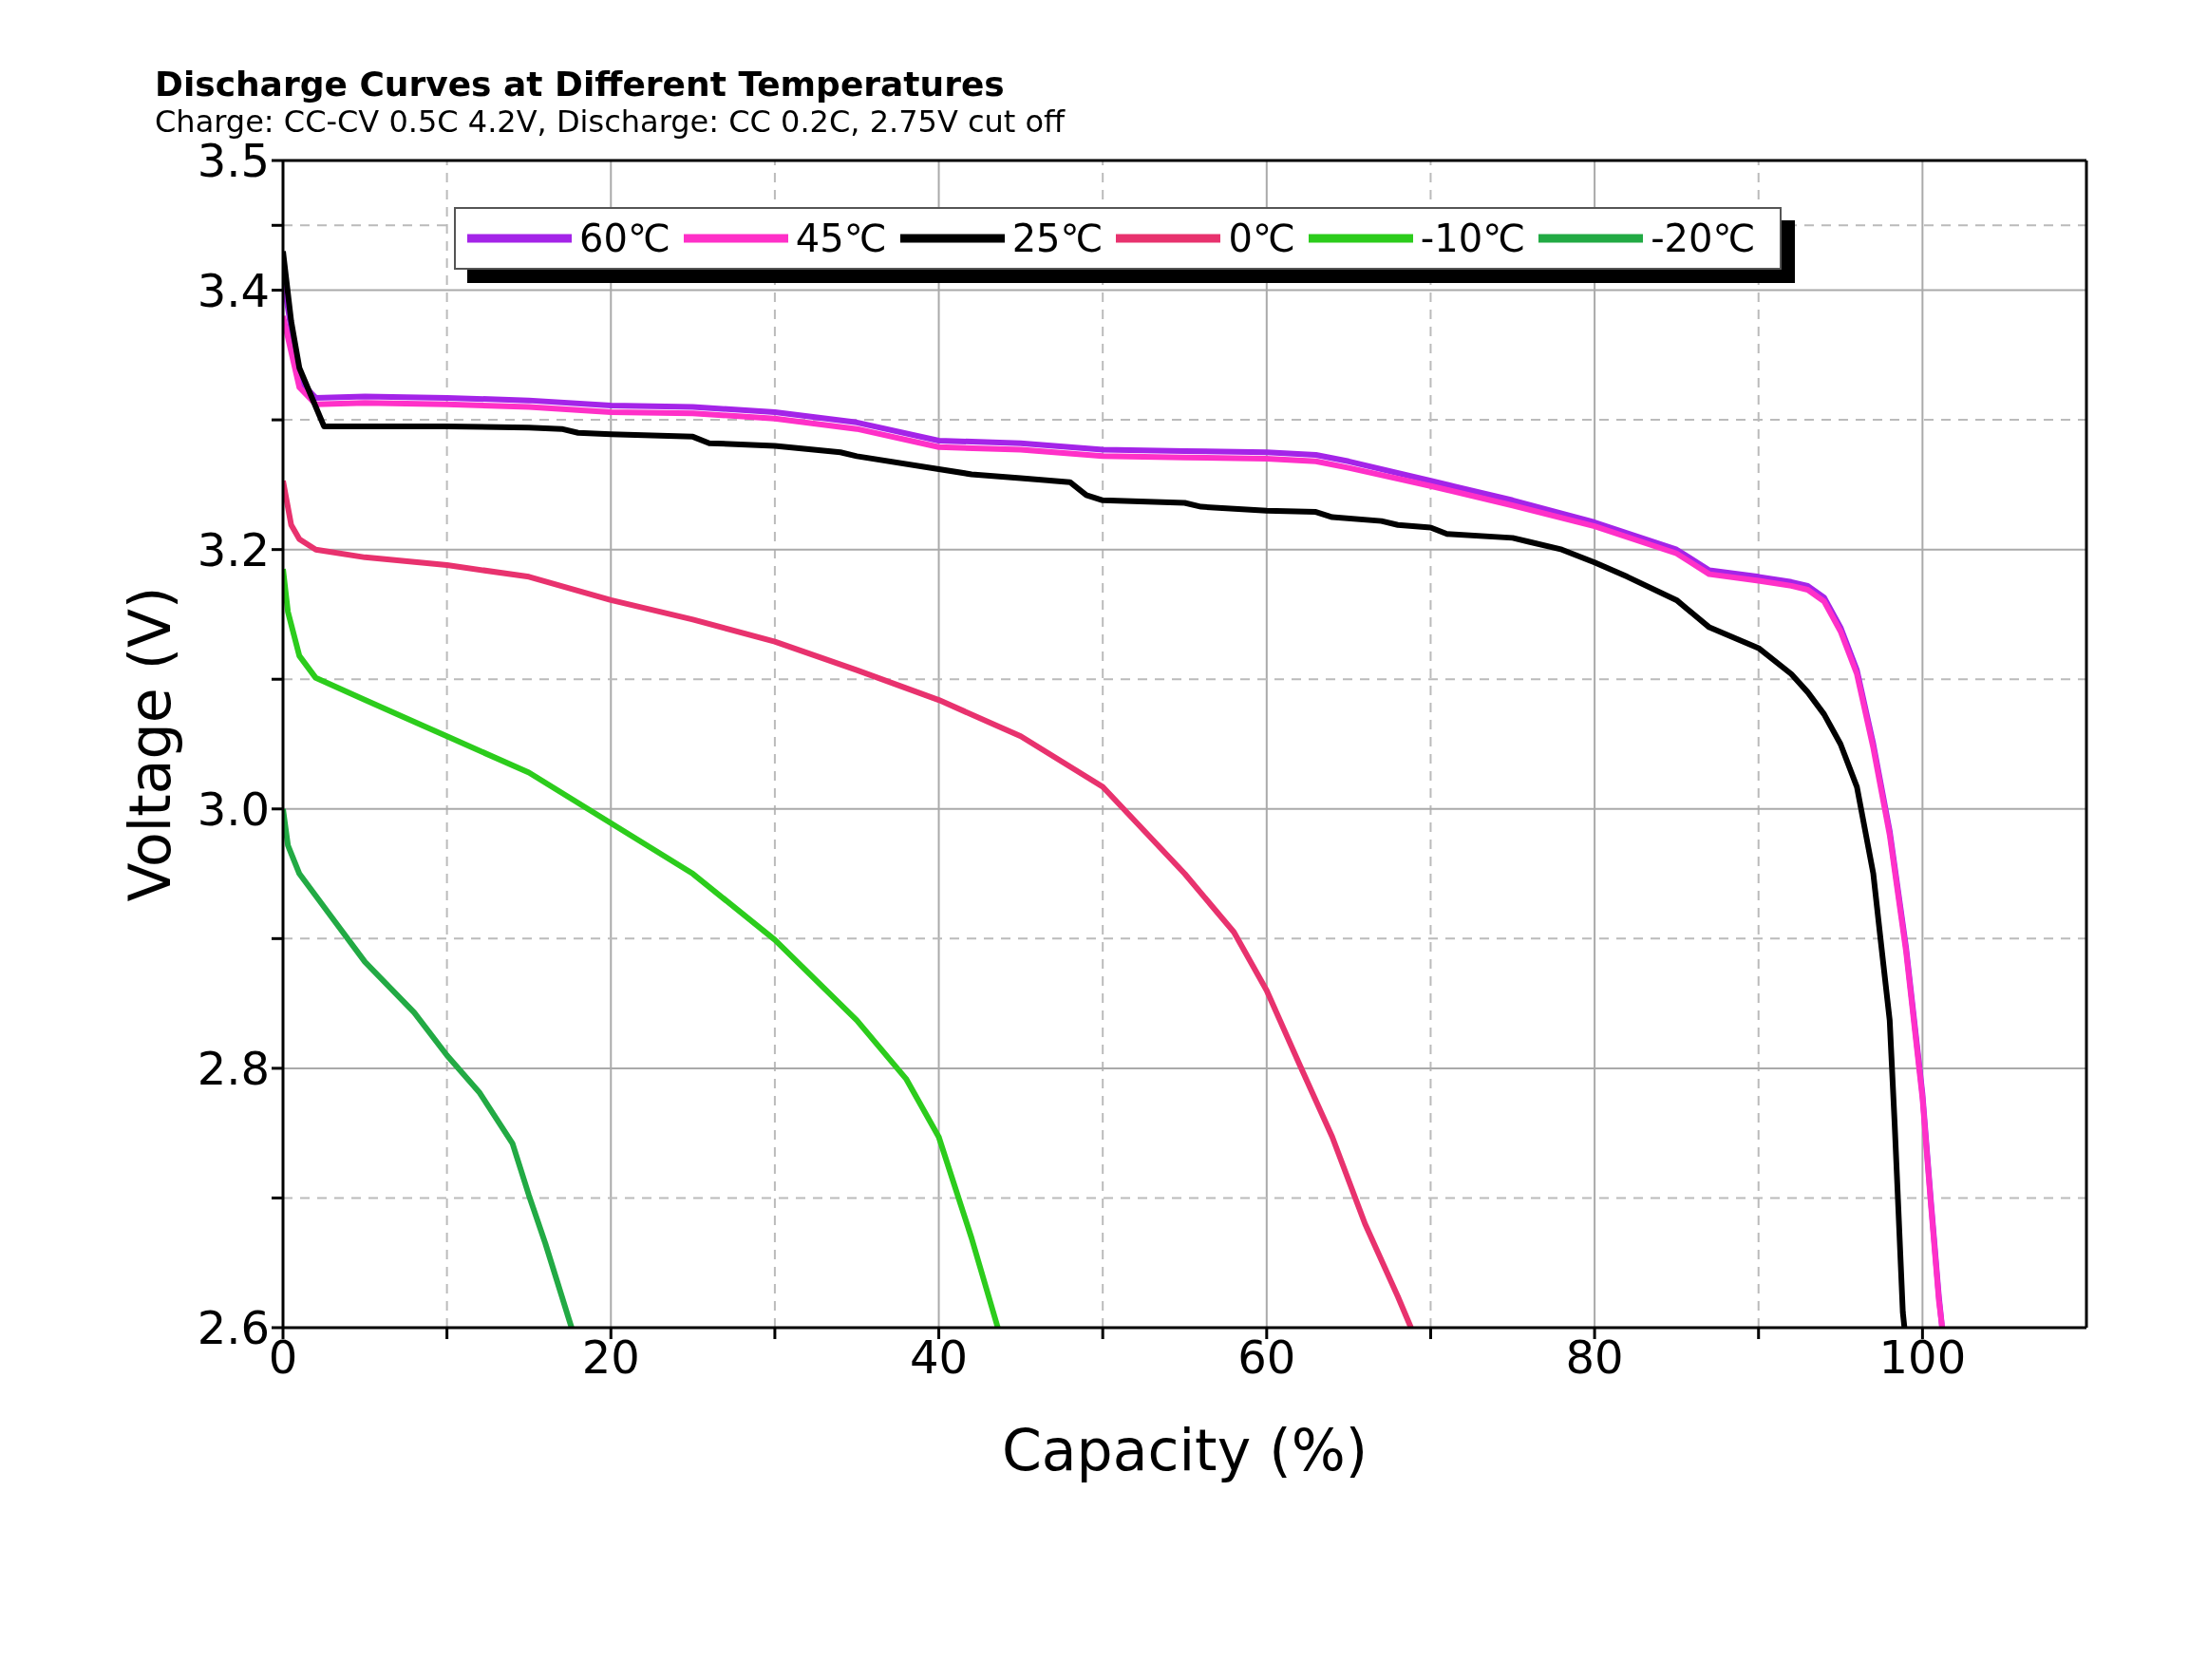  Describe the element at coordinates (611, 1358) in the screenshot. I see `x-tick-label: 20` at that location.